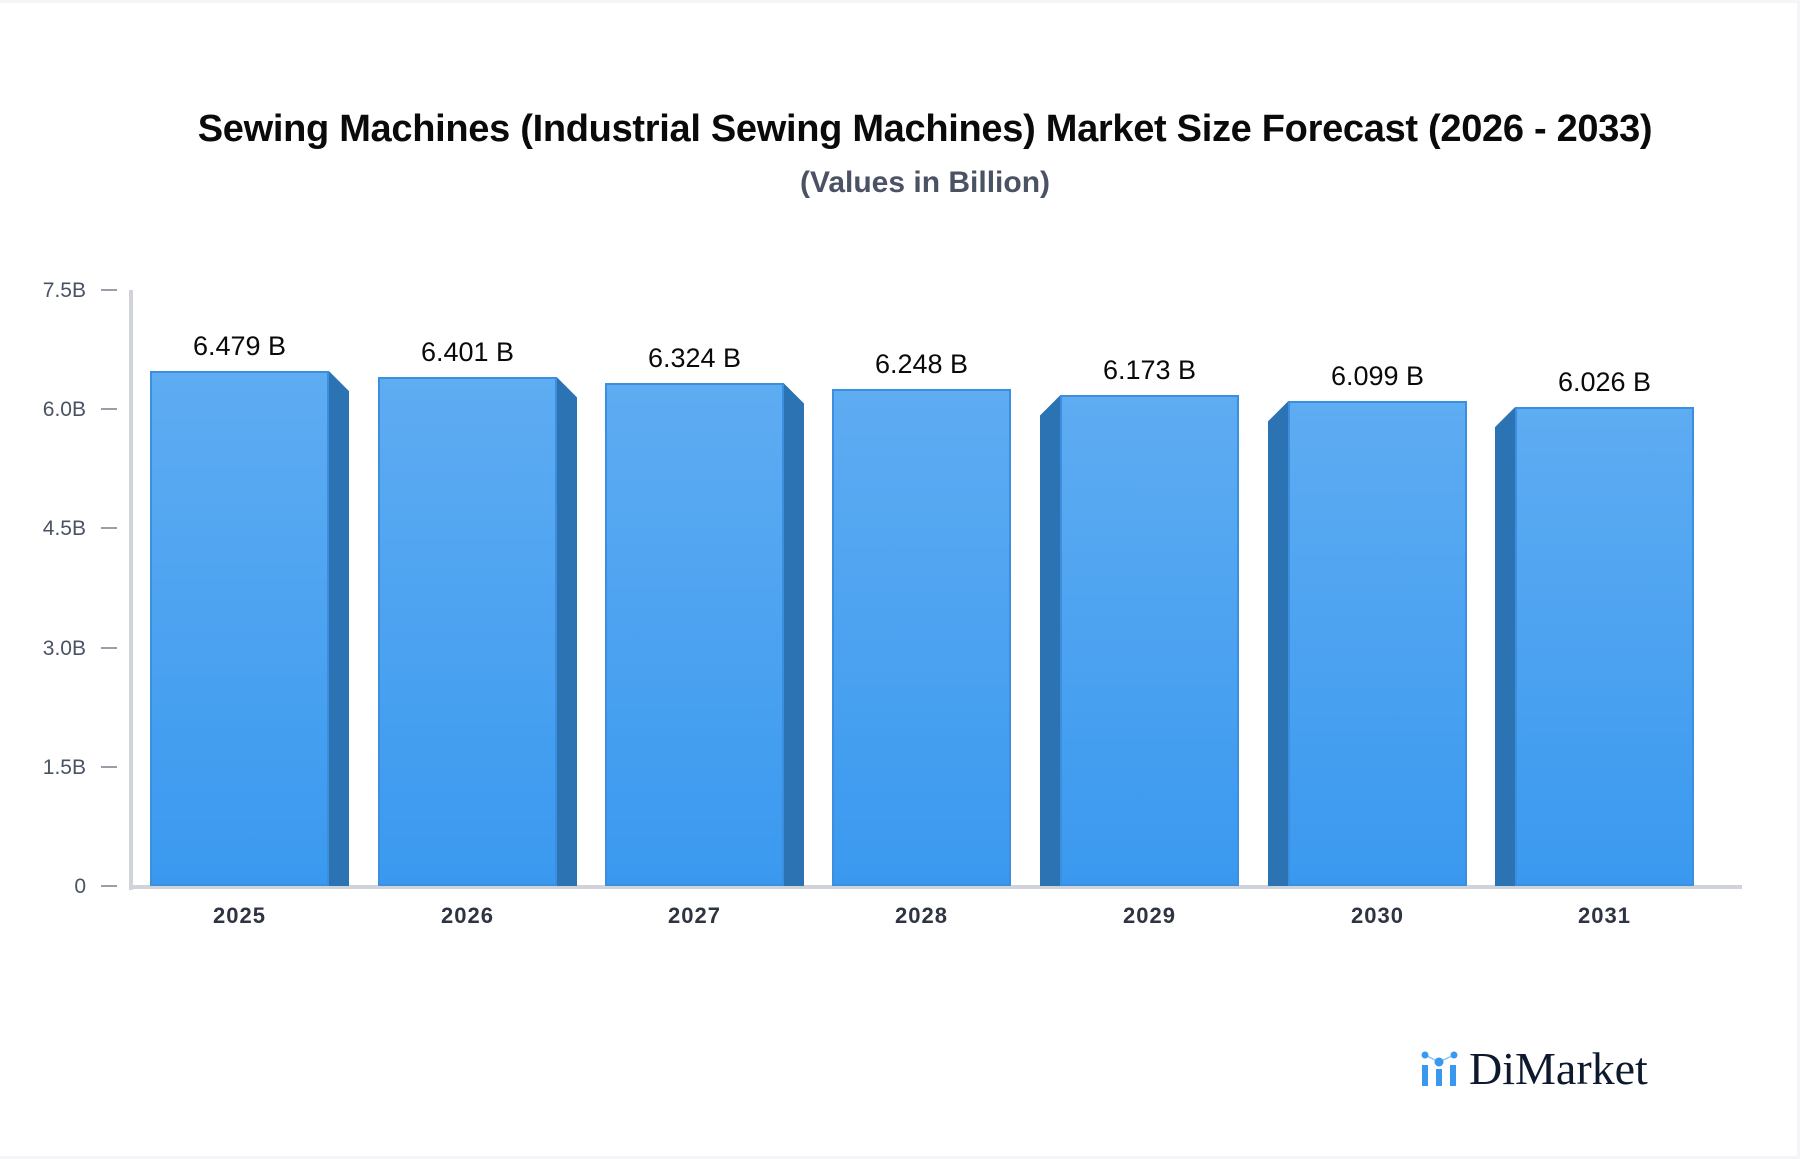 This screenshot has height=1159, width=1800. I want to click on bar-2026: 6.401 B, so click(477, 611).